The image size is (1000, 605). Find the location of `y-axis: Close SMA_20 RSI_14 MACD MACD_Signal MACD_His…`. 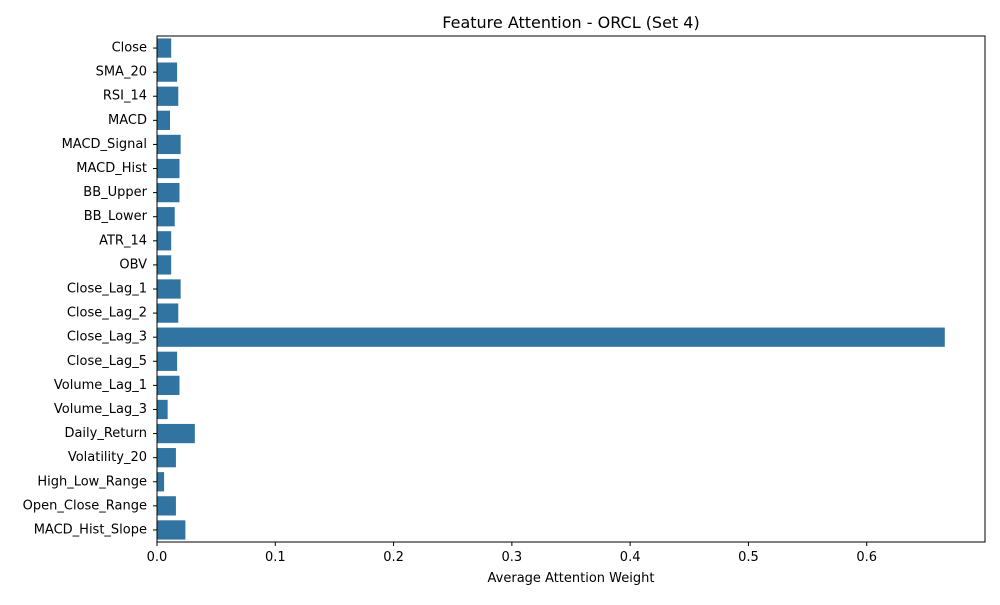

y-axis: Close SMA_20 RSI_14 MACD MACD_Signal MACD_His… is located at coordinates (90, 289).